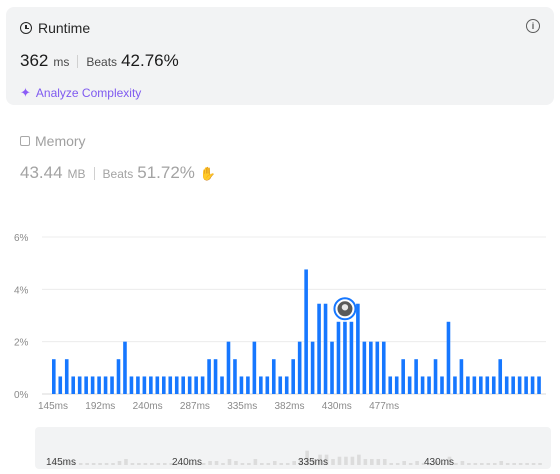 The image size is (560, 474). I want to click on runtime-title: Runtime, so click(55, 28).